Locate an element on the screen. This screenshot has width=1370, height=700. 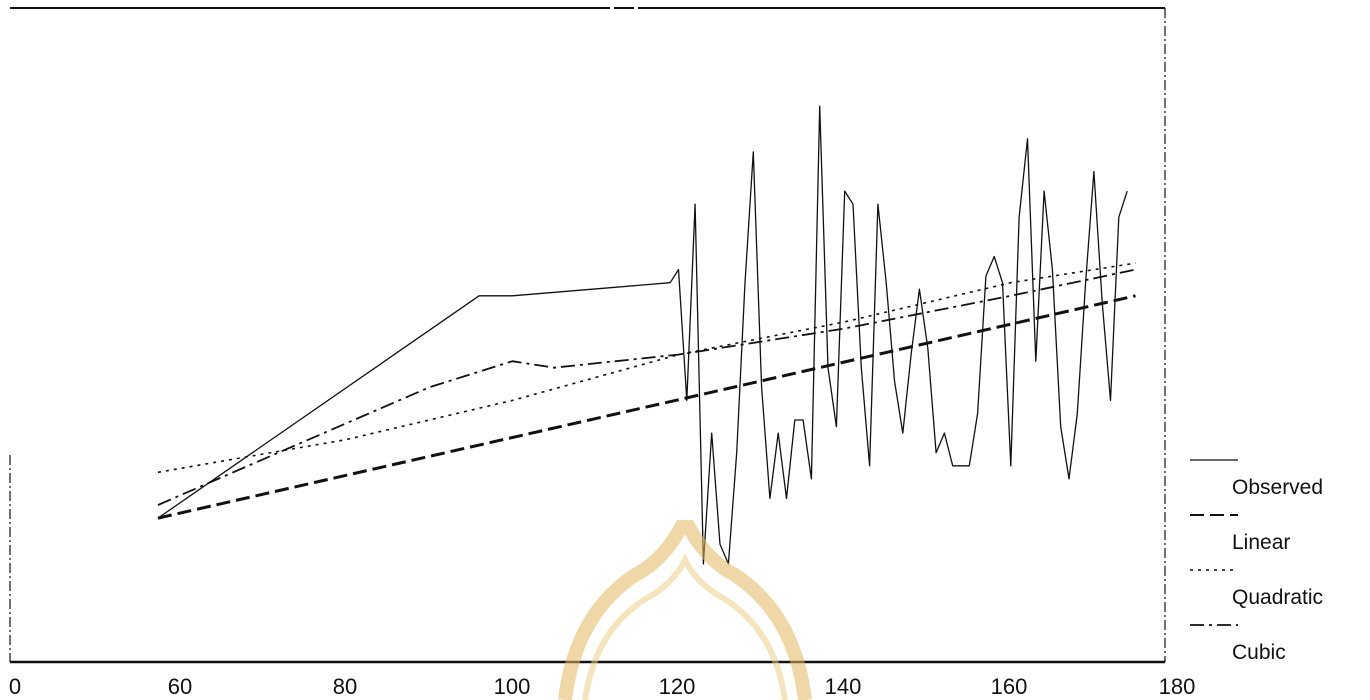
legend-label-quadratic: Quadratic is located at coordinates (1277, 597).